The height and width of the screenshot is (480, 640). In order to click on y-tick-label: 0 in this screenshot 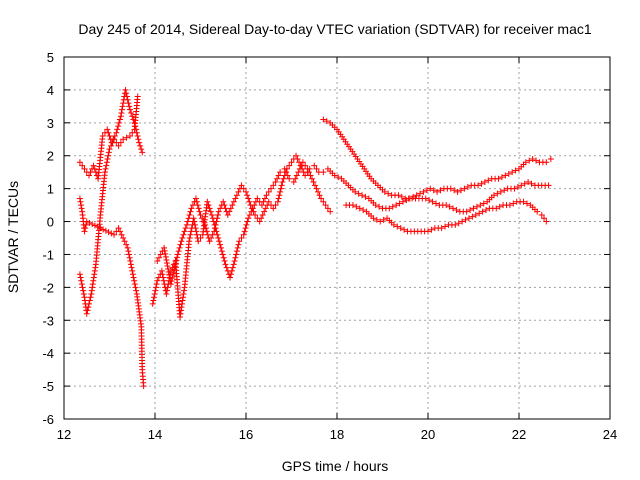, I will do `click(50, 222)`.